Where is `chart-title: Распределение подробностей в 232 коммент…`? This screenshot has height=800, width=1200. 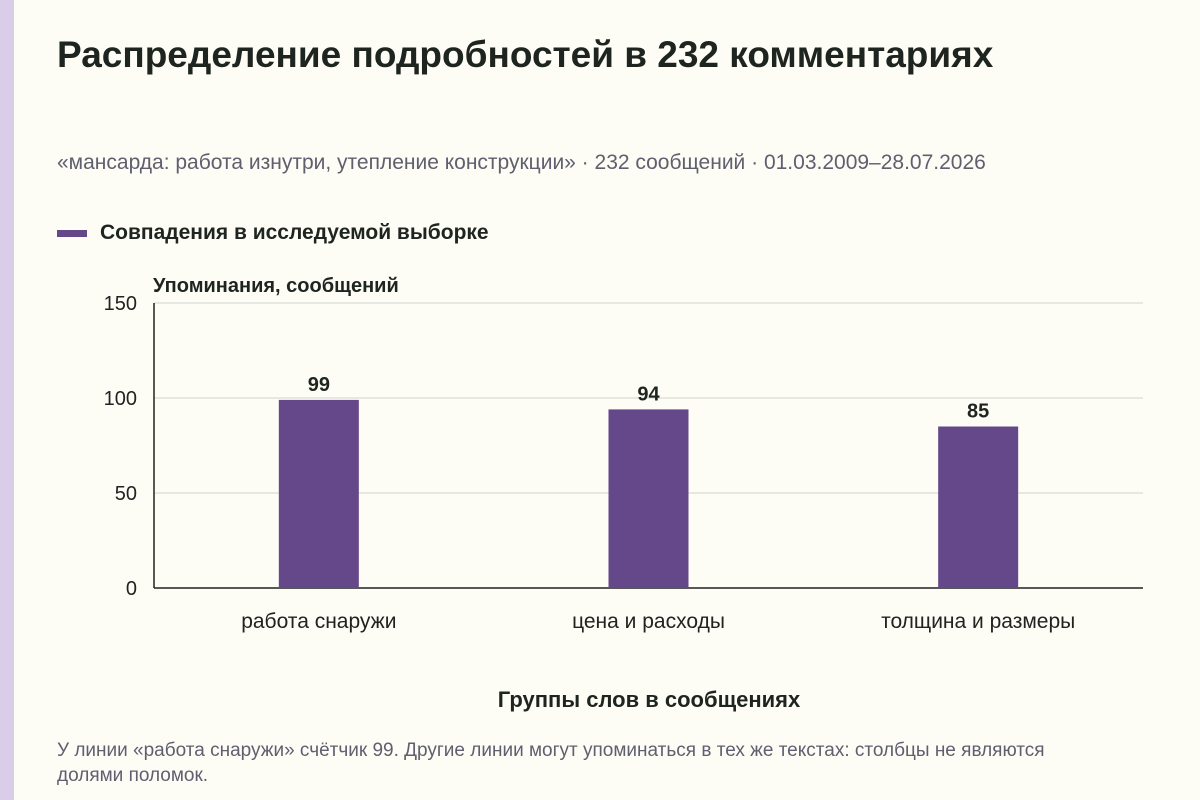
chart-title: Распределение подробностей в 232 коммент… is located at coordinates (525, 54).